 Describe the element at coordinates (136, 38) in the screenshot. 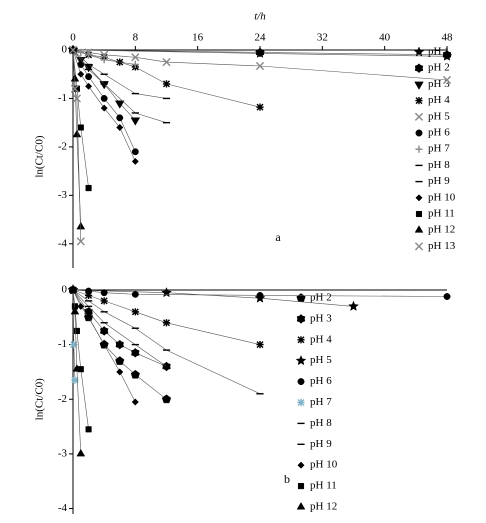

I see `x-tick-label: 8` at that location.